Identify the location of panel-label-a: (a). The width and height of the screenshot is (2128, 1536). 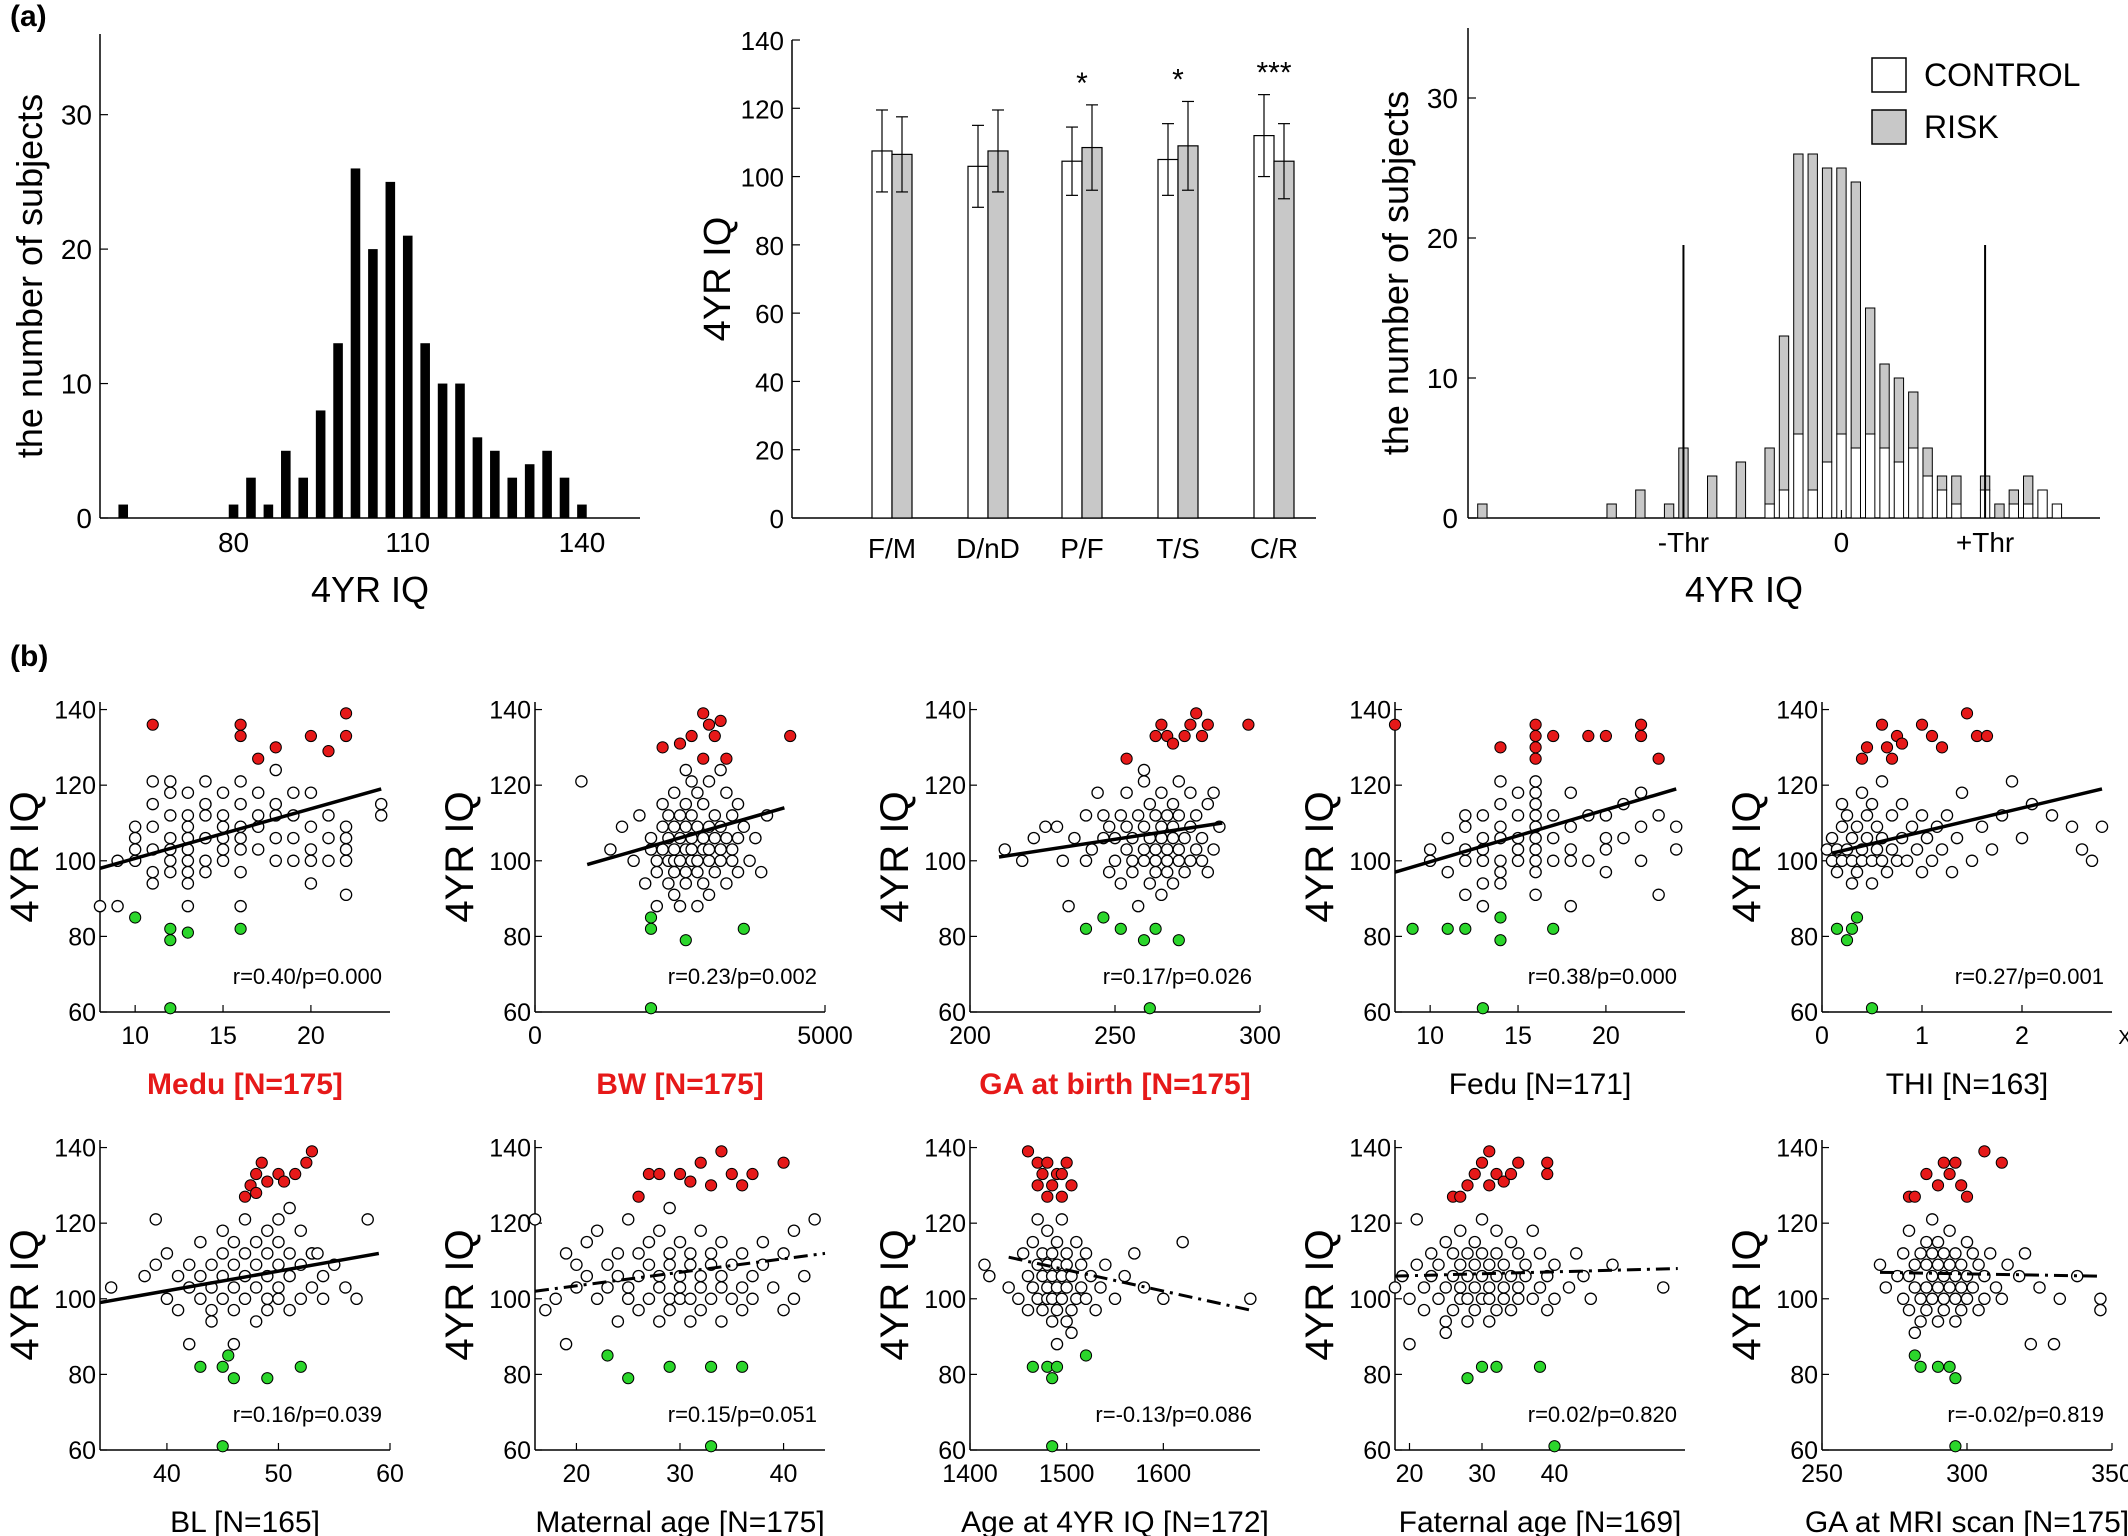
(28, 16).